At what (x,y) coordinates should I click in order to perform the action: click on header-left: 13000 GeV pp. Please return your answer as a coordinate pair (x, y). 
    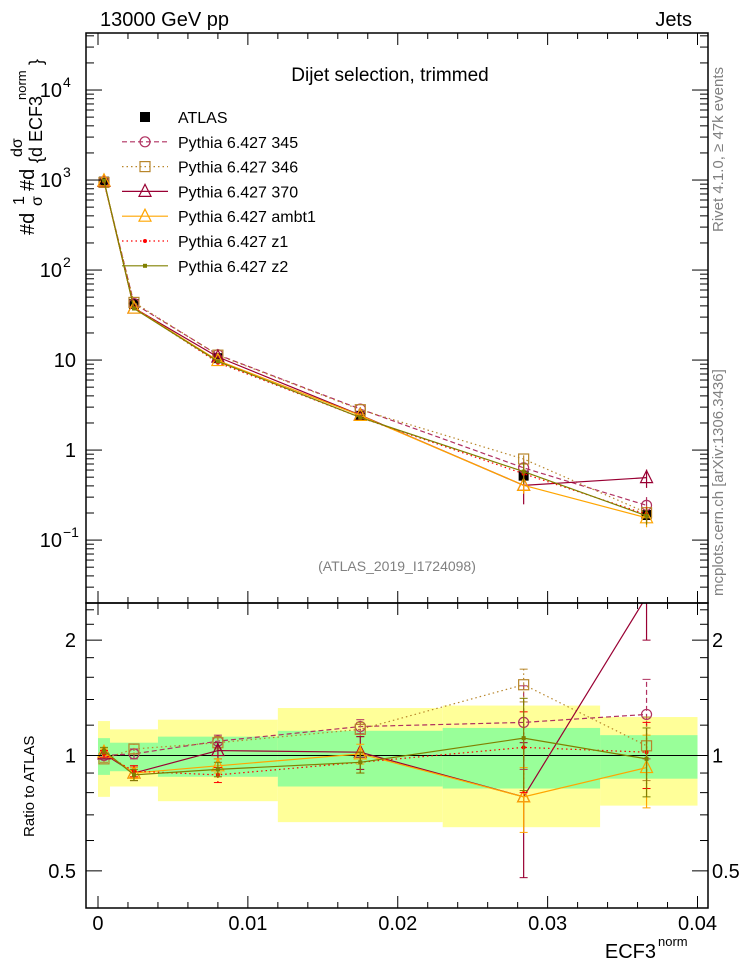
    Looking at the image, I should click on (164, 20).